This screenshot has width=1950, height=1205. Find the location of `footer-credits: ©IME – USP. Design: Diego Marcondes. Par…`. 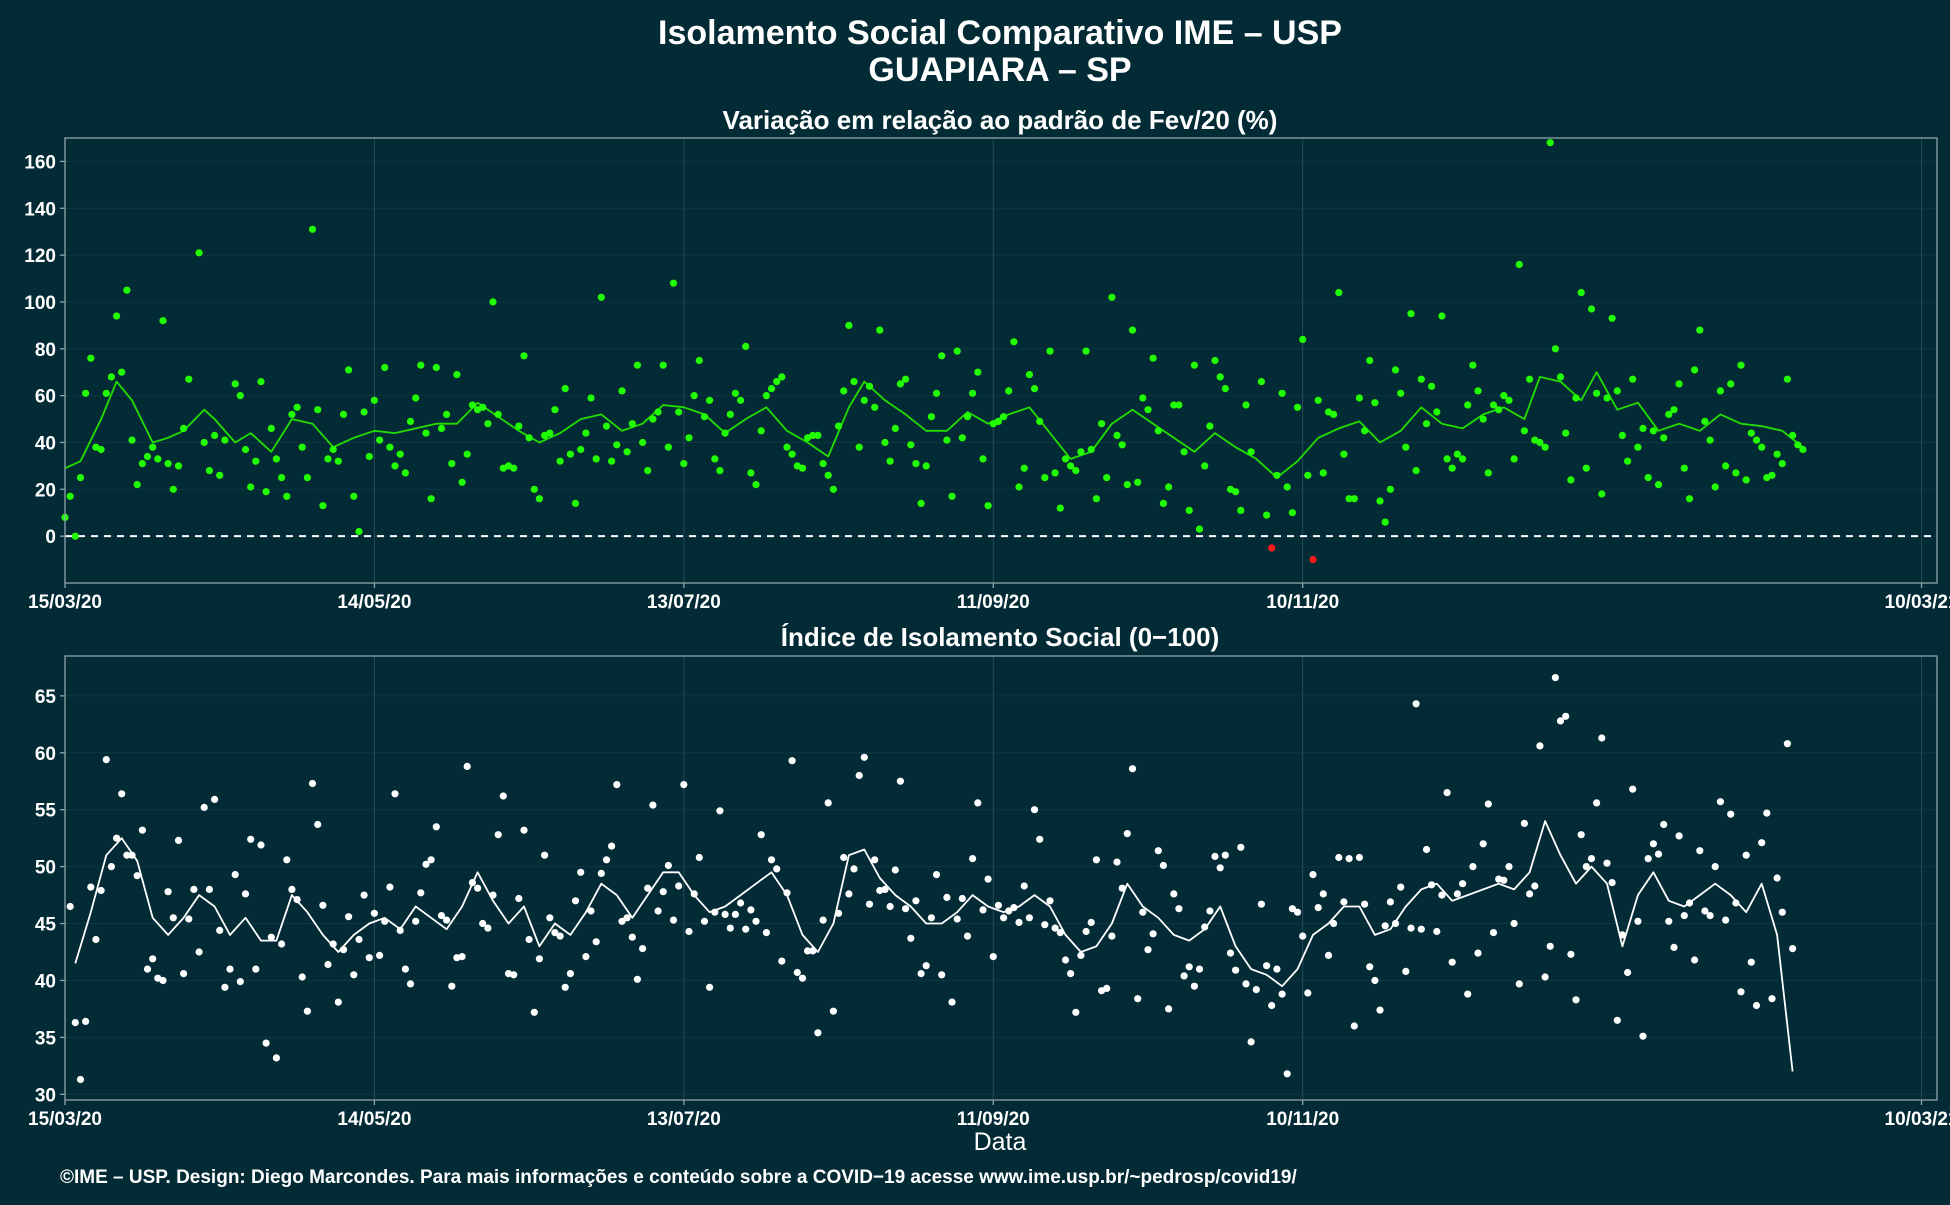

footer-credits: ©IME – USP. Design: Diego Marcondes. Par… is located at coordinates (678, 1177).